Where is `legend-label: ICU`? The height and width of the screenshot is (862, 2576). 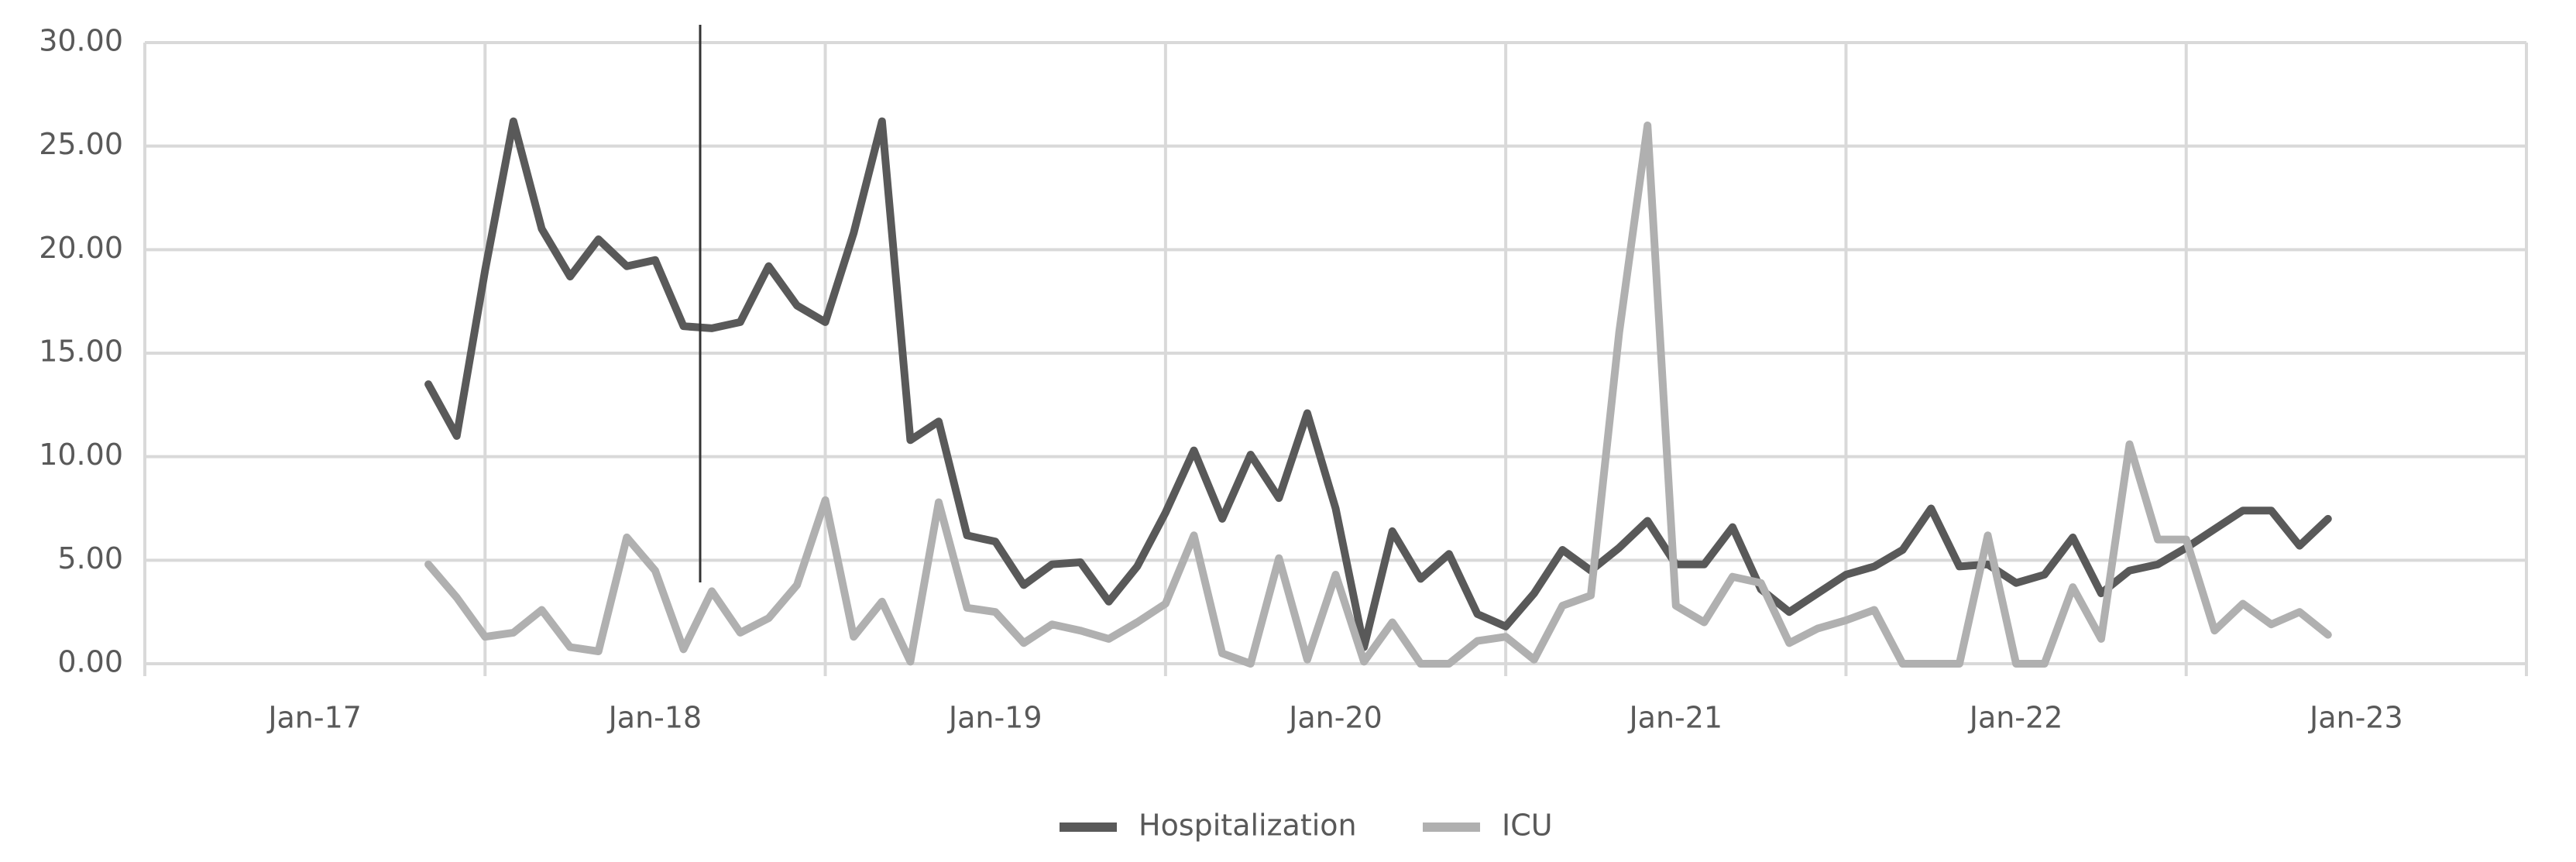
legend-label: ICU is located at coordinates (1527, 826).